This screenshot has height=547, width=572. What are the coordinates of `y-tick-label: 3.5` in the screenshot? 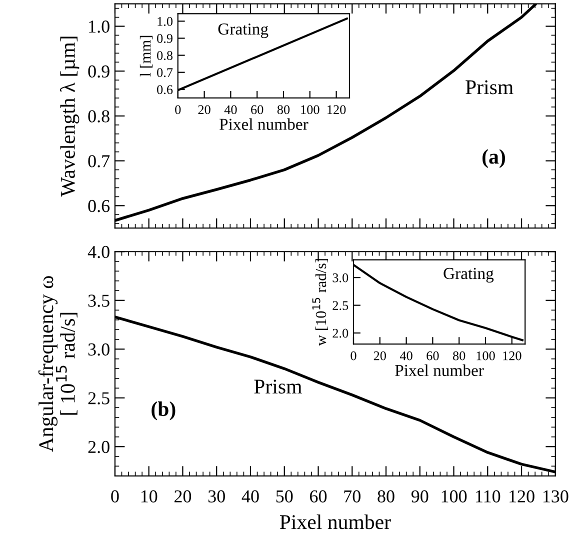 It's located at (99, 300).